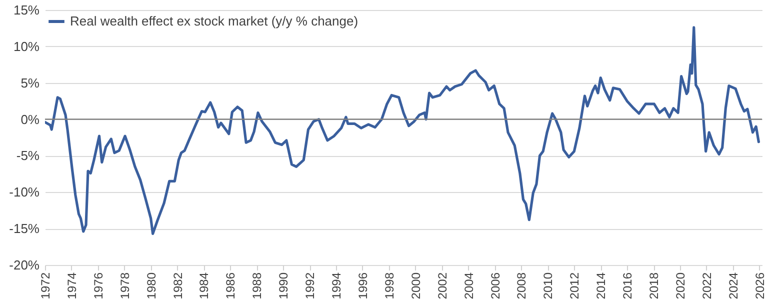  What do you see at coordinates (204, 286) in the screenshot?
I see `x-tick-label: 1984` at bounding box center [204, 286].